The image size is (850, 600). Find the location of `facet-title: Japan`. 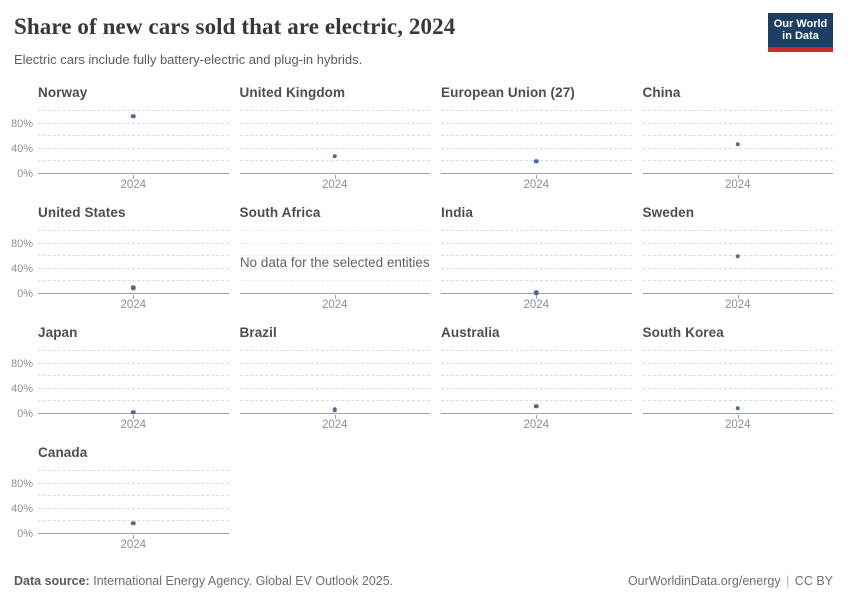

facet-title: Japan is located at coordinates (58, 332).